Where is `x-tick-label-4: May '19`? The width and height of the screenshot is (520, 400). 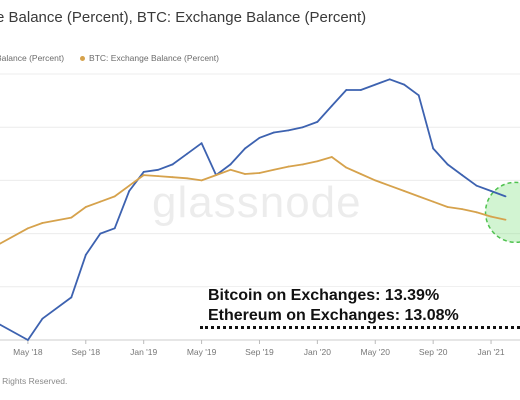
x-tick-label-4: May '19 is located at coordinates (202, 352).